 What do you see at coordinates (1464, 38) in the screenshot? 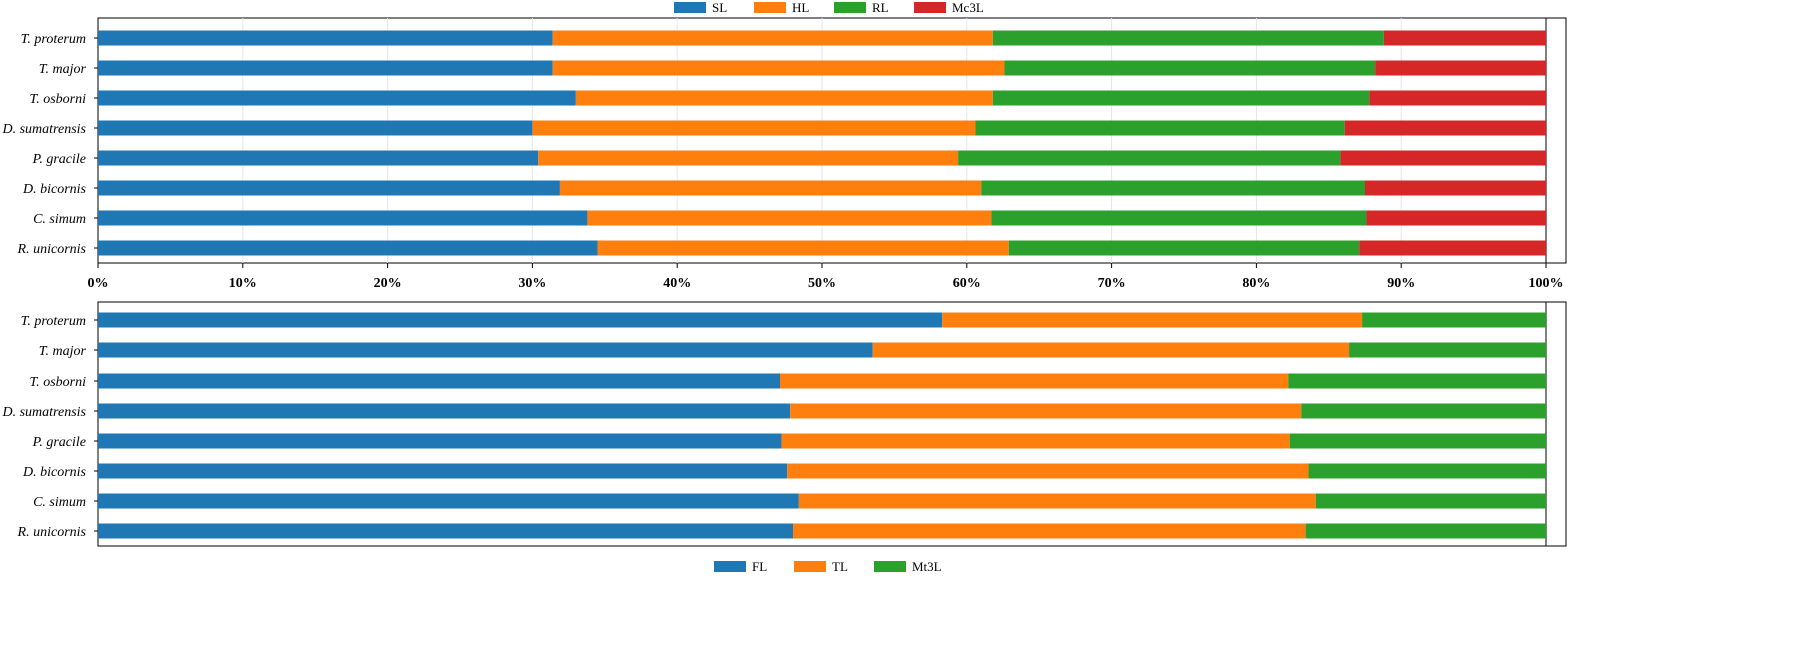
I see `bar-mc3l-t-proterum` at bounding box center [1464, 38].